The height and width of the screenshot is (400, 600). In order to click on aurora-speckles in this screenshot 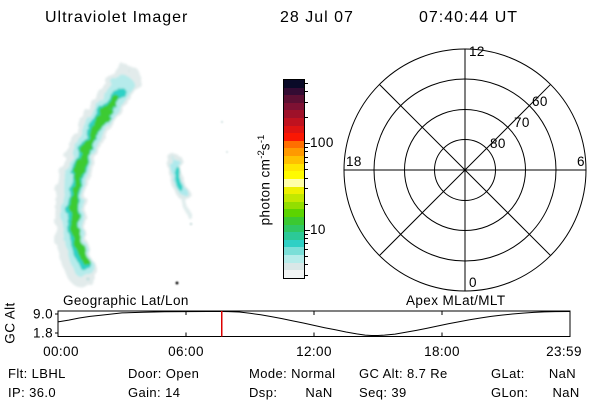, I will do `click(157, 177)`.